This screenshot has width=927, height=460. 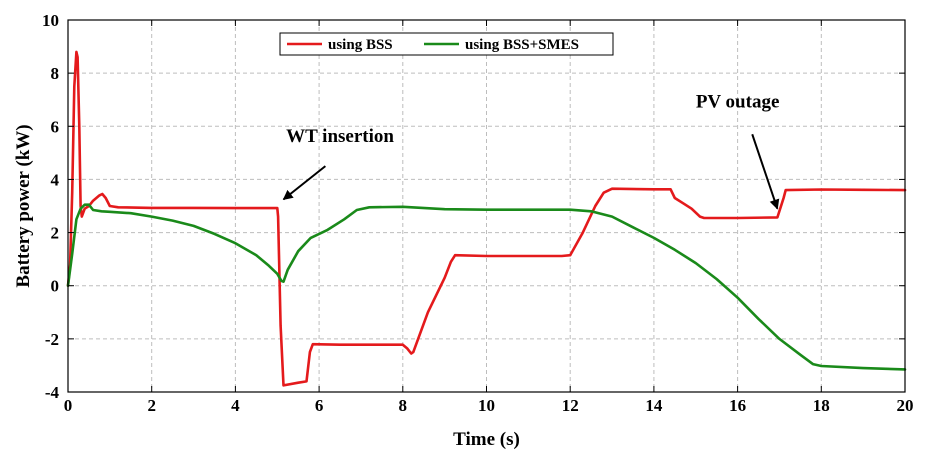 I want to click on y-axis-title: Battery power (kW), so click(x=23, y=205).